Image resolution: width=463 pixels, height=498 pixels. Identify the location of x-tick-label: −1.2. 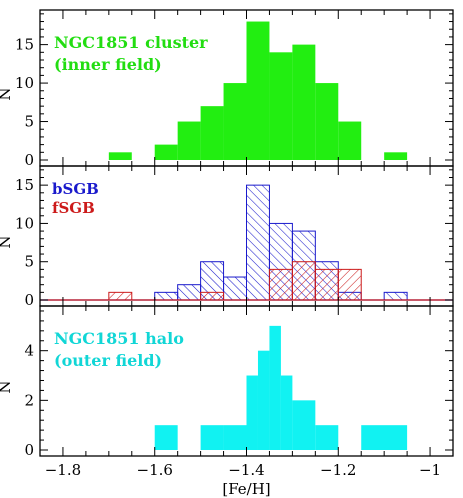
(338, 470).